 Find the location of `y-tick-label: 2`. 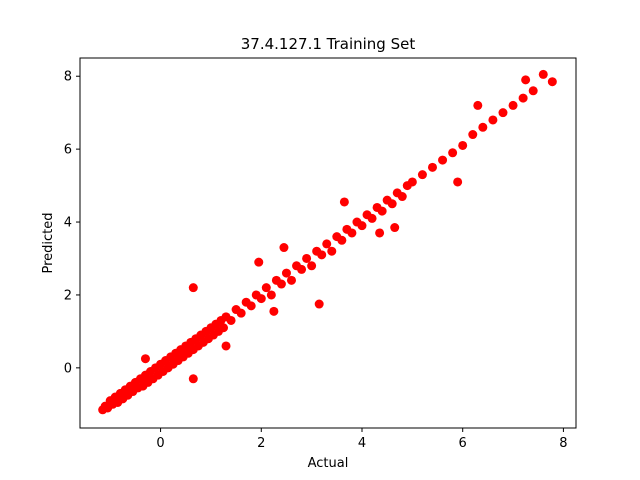

y-tick-label: 2 is located at coordinates (68, 295).